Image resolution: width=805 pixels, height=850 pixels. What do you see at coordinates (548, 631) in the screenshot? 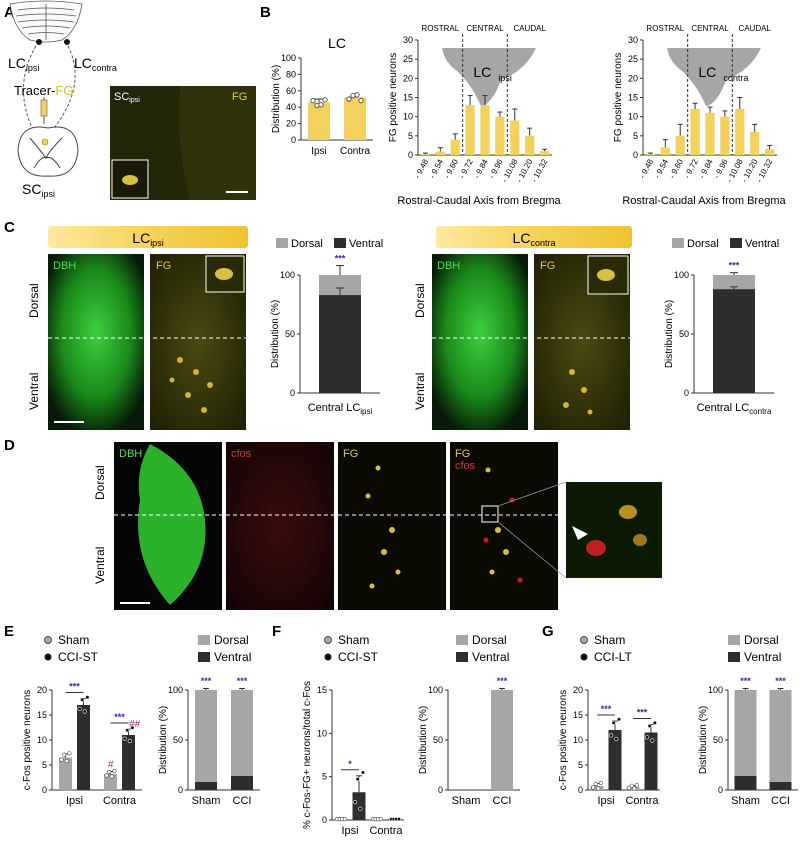
I see `panel-letter-g: G` at bounding box center [548, 631].